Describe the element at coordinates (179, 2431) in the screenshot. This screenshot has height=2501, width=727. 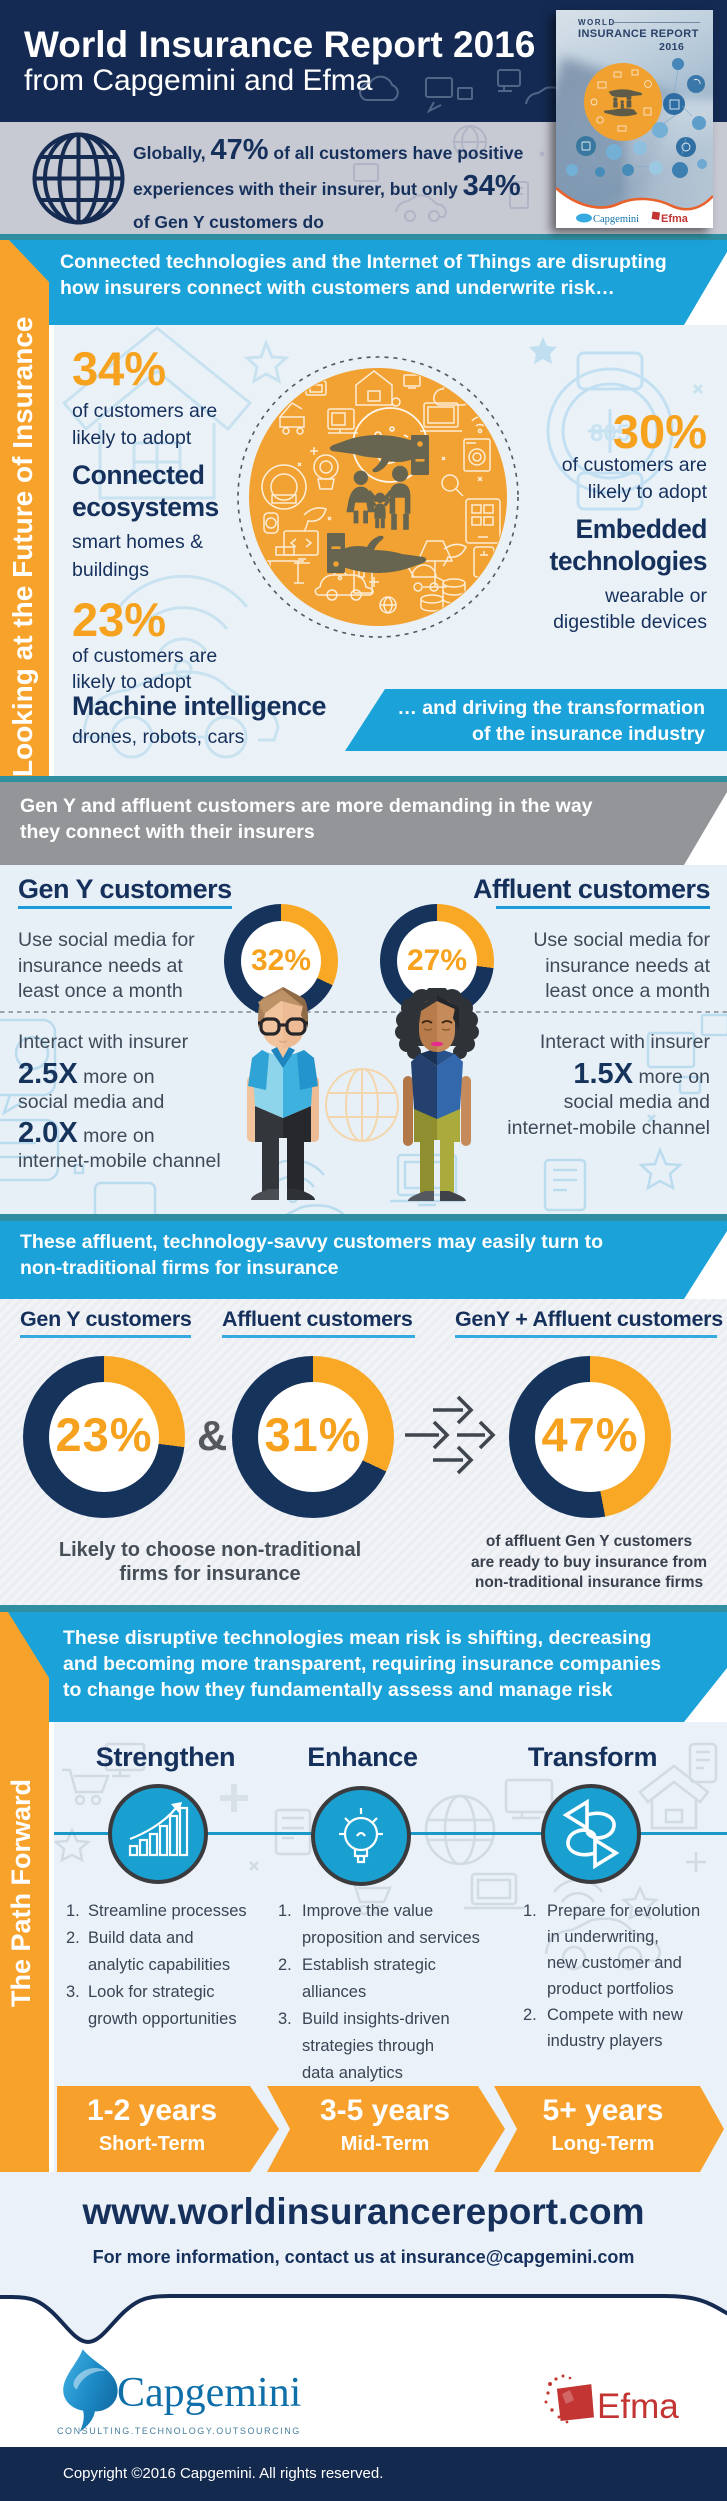
I see `svg-text:CONSULTING.TECHNOLOGY.OUTSOURC: CONSULTING.TECHNOLOGY.OUTSOURCING` at that location.